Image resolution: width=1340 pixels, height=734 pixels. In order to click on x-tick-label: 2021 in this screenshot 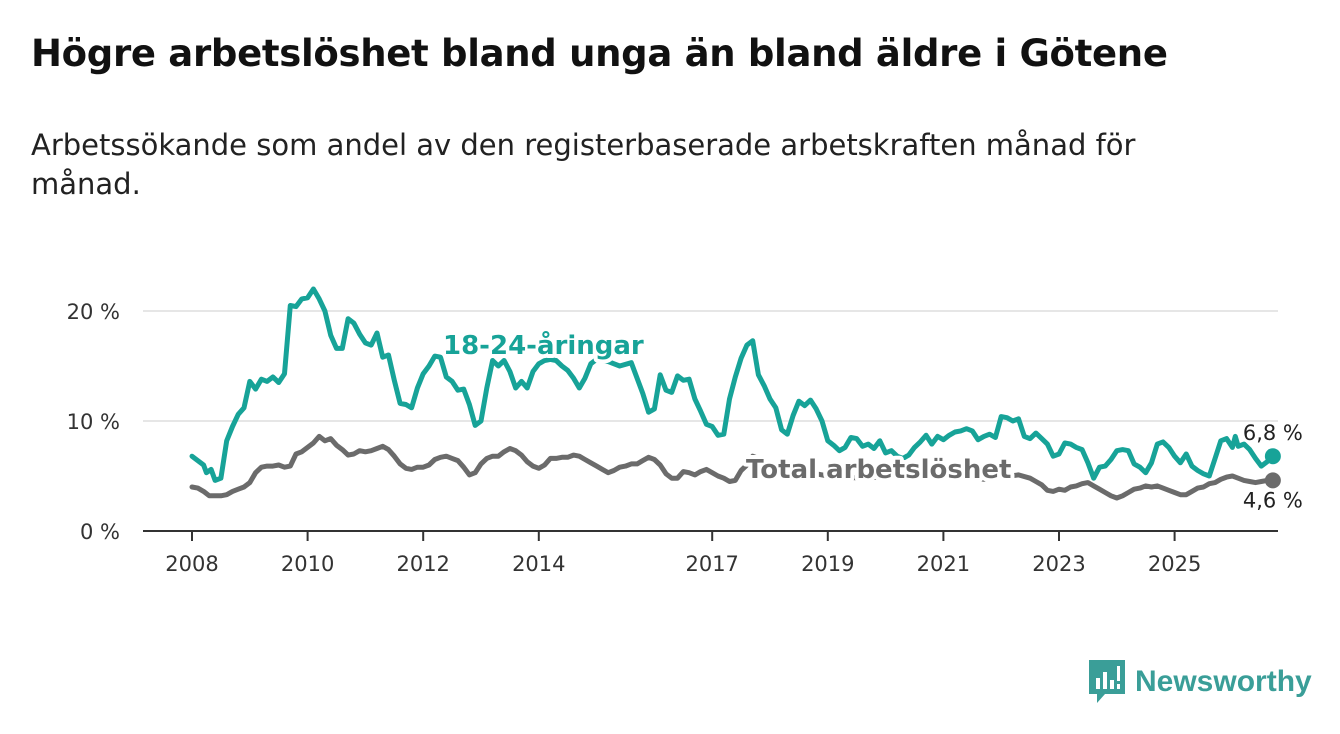, I will do `click(943, 564)`.